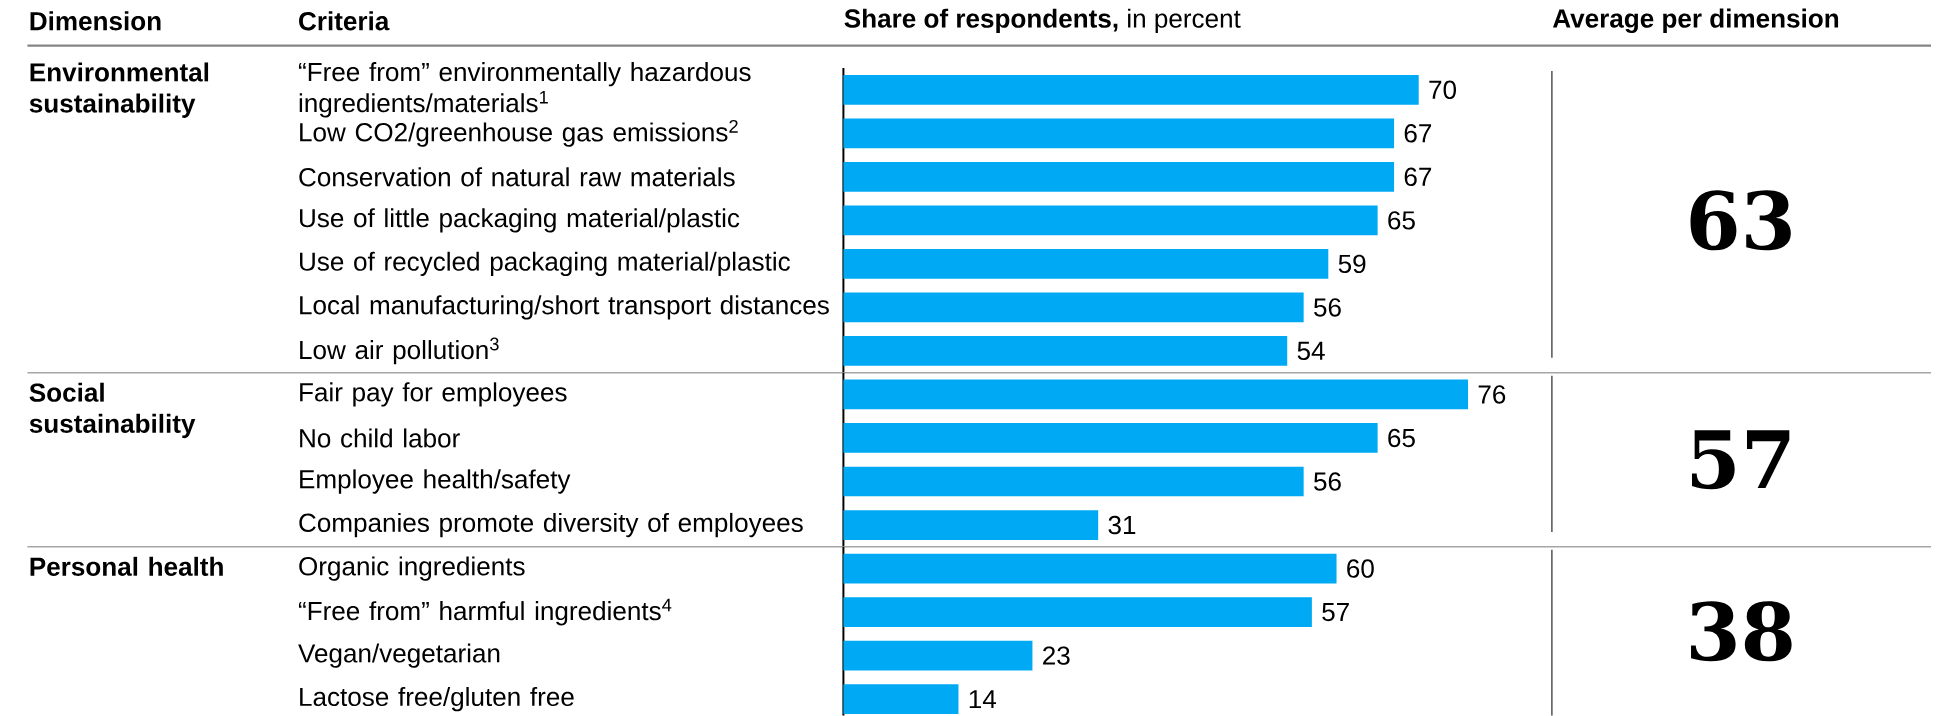  I want to click on y-tick-label: Use of little packaging material/plastic, so click(520, 220).